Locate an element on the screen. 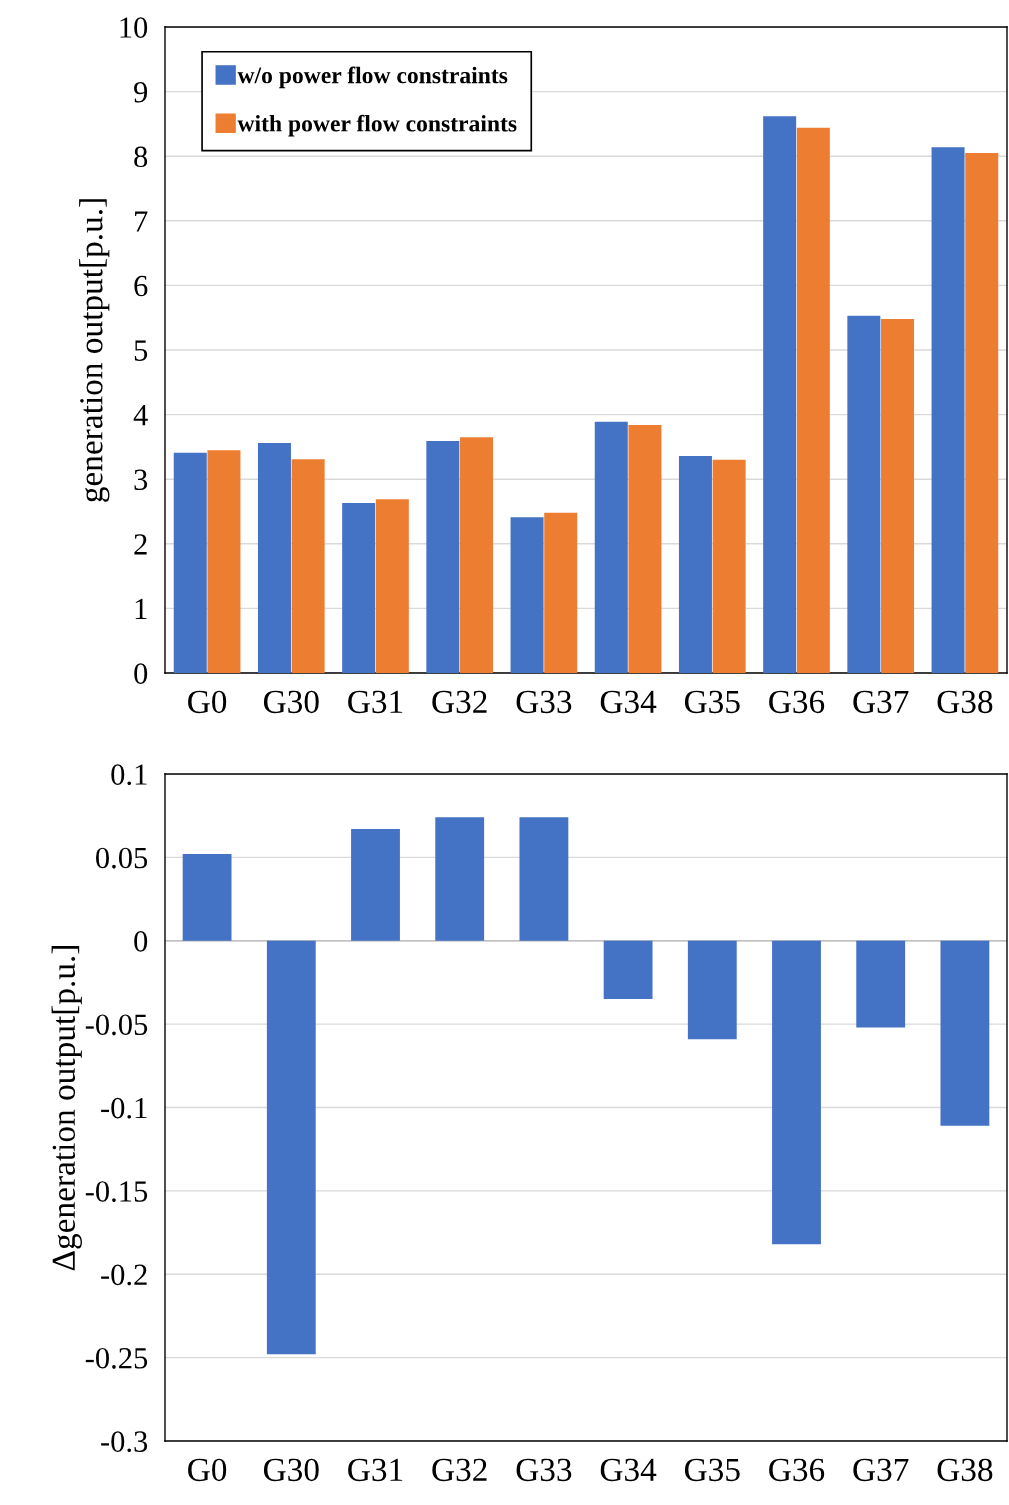  y-tick-label: 3 is located at coordinates (141, 480).